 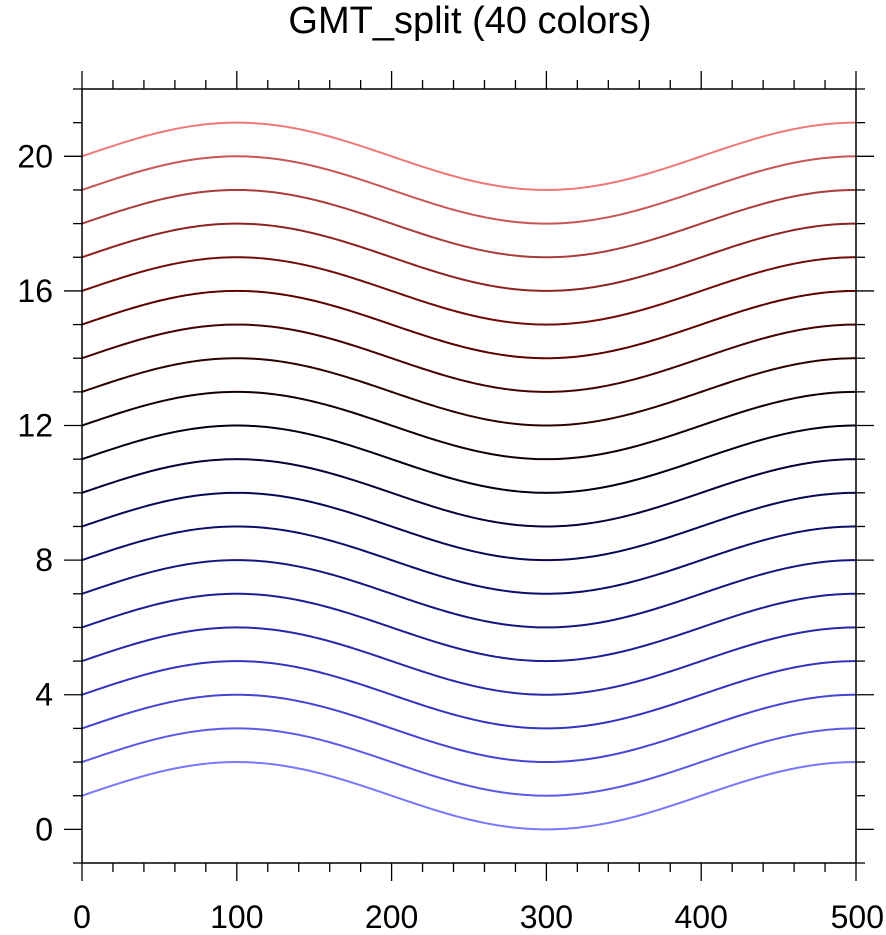 What do you see at coordinates (35, 426) in the screenshot?
I see `y-tick-label: 12` at bounding box center [35, 426].